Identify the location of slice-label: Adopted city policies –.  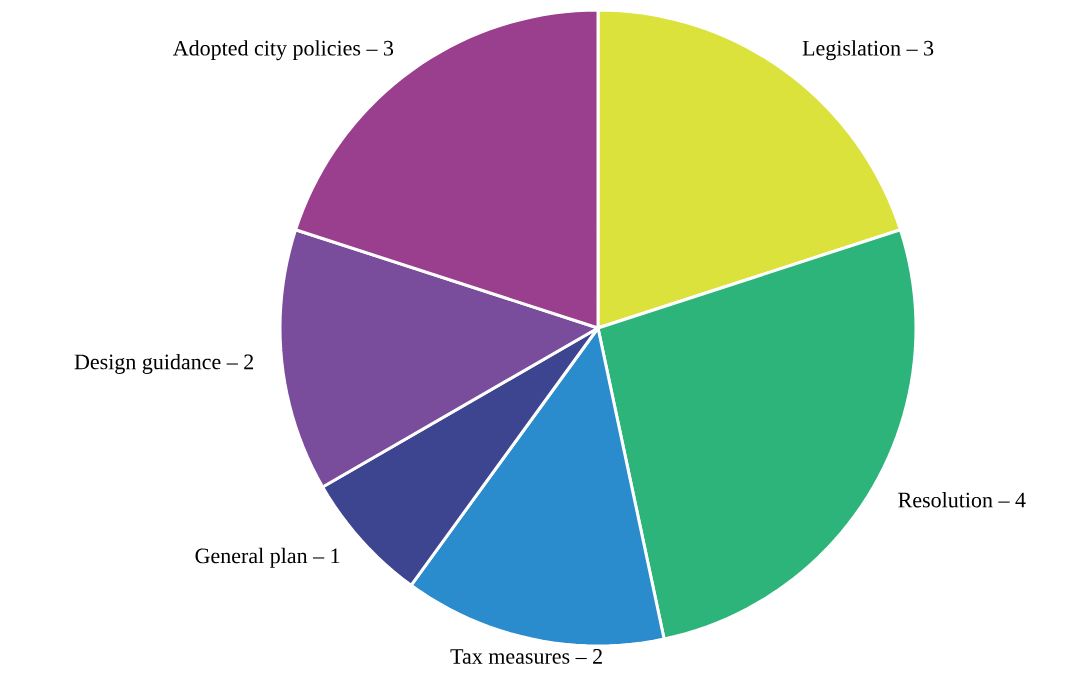
(275, 50).